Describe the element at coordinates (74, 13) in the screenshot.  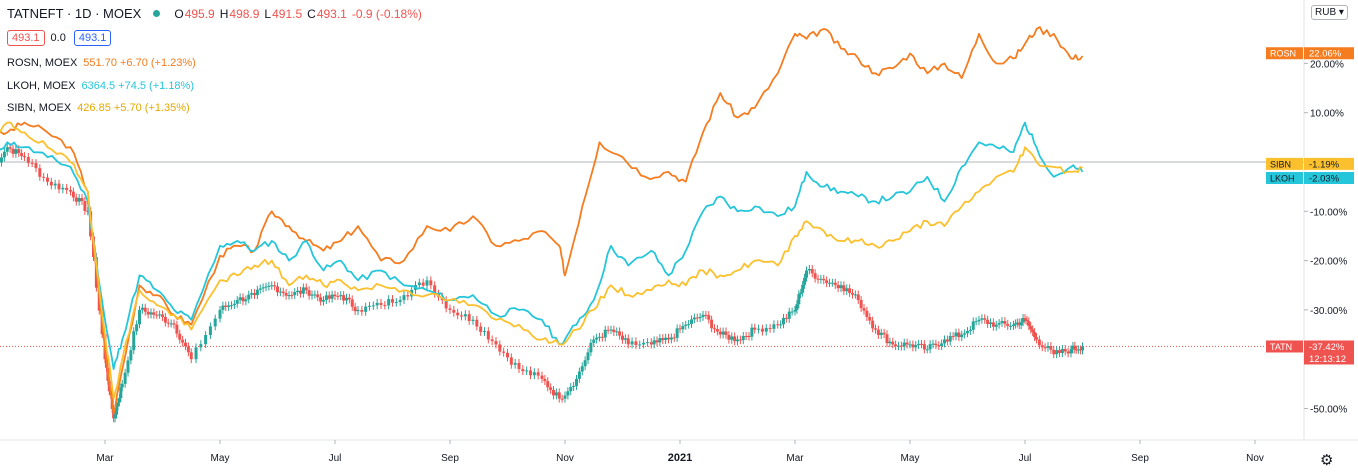
I see `symbol-title: TATNEFT · 1D · MOEX` at that location.